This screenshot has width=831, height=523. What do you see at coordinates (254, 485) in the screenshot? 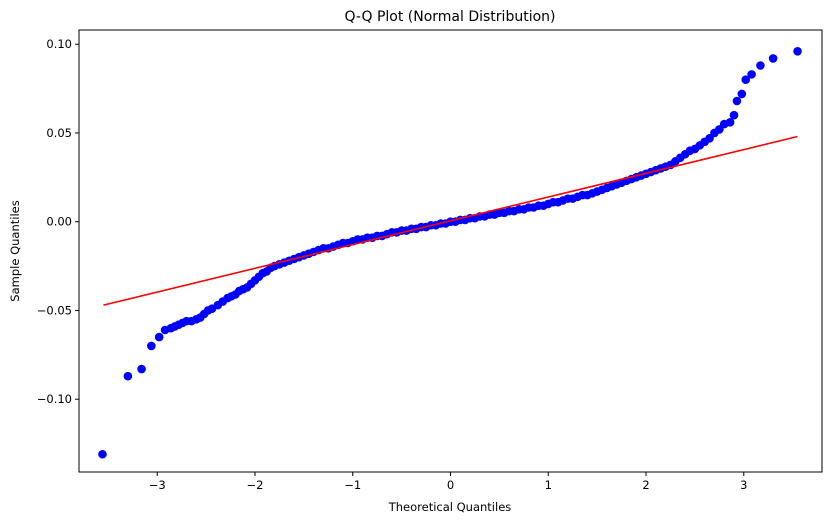
I see `x-tick-label: −2` at bounding box center [254, 485].